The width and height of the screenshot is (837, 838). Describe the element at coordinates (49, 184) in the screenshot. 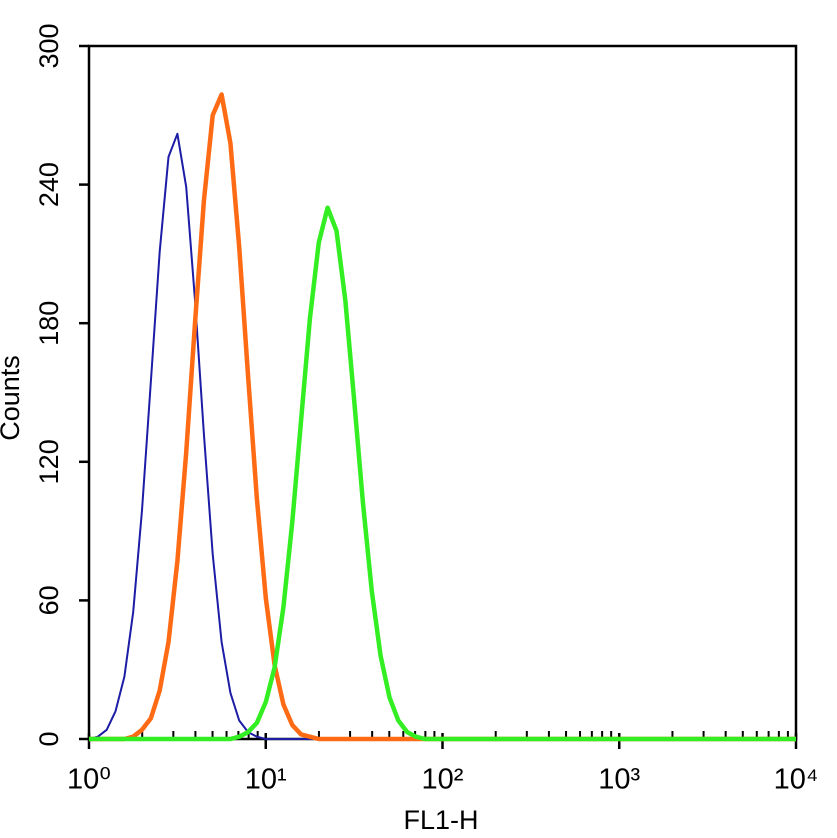

I see `y-tick-label: 240` at that location.